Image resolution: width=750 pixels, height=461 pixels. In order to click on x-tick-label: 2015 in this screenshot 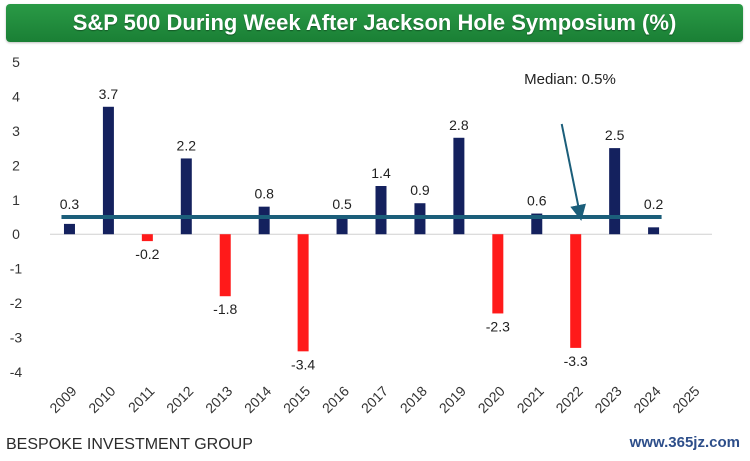, I will do `click(296, 399)`.